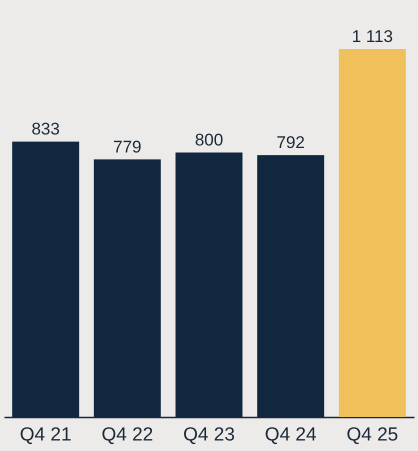  What do you see at coordinates (372, 435) in the screenshot?
I see `x-tick-label: Q4 25` at bounding box center [372, 435].